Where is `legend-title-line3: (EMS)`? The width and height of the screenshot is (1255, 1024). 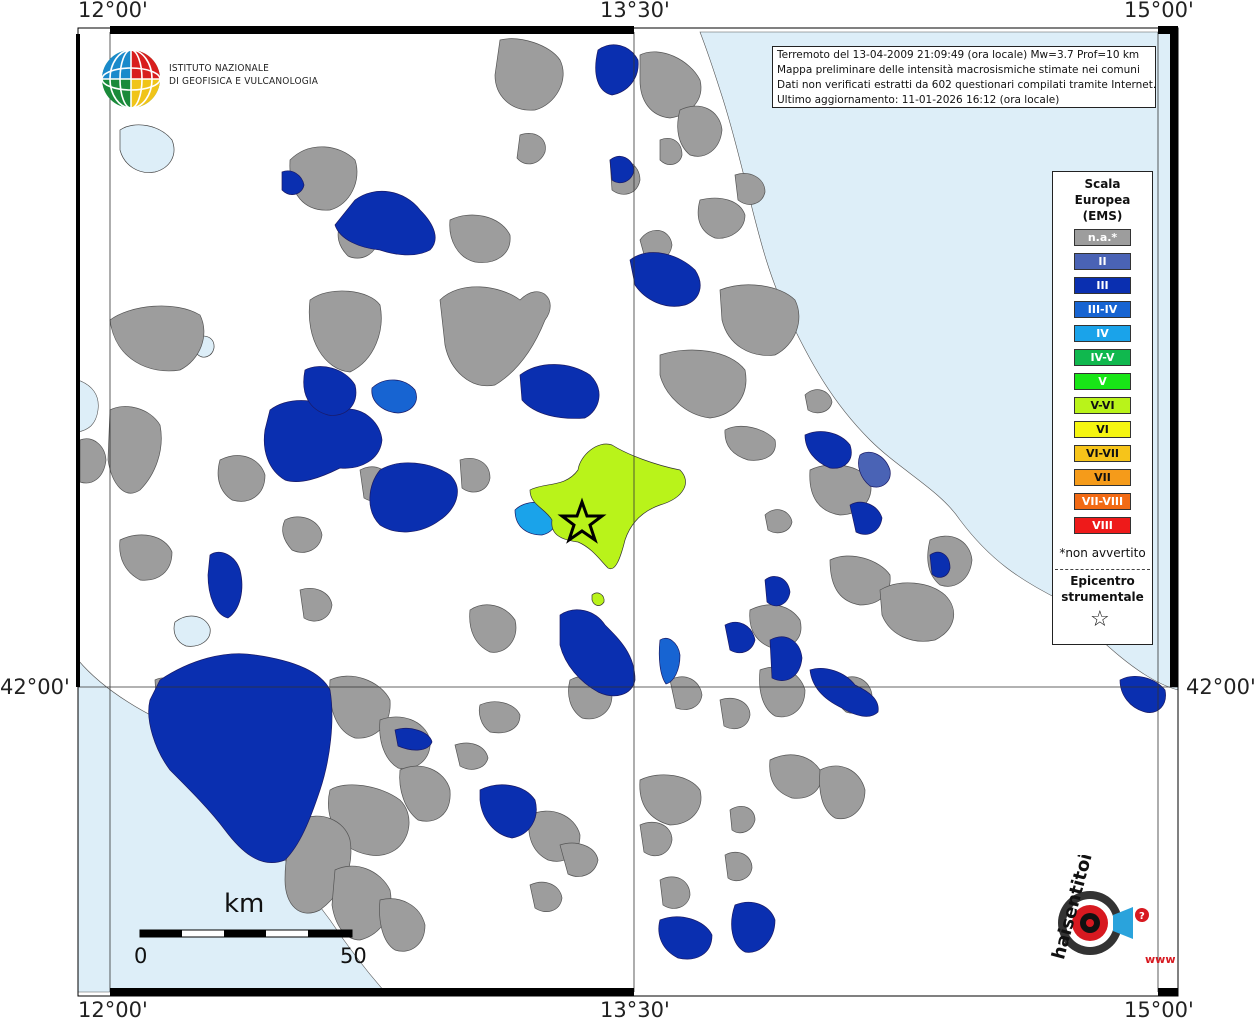
legend-title-line3: (EMS) is located at coordinates (1102, 216).